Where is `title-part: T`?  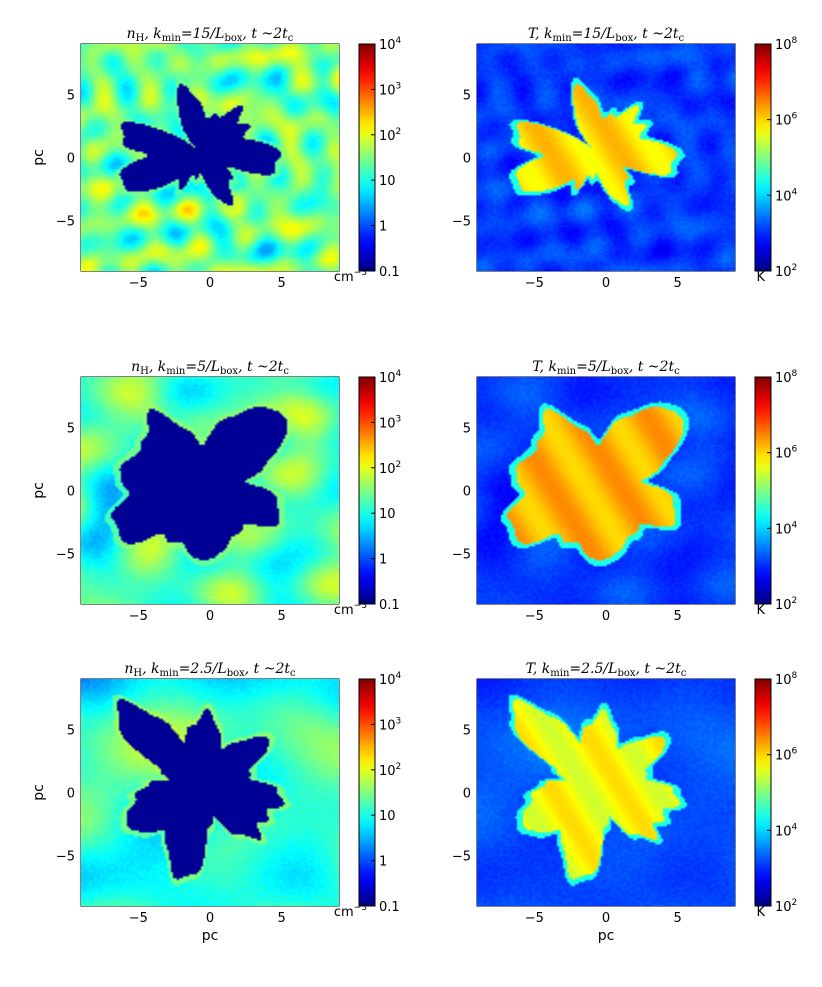
title-part: T is located at coordinates (531, 669).